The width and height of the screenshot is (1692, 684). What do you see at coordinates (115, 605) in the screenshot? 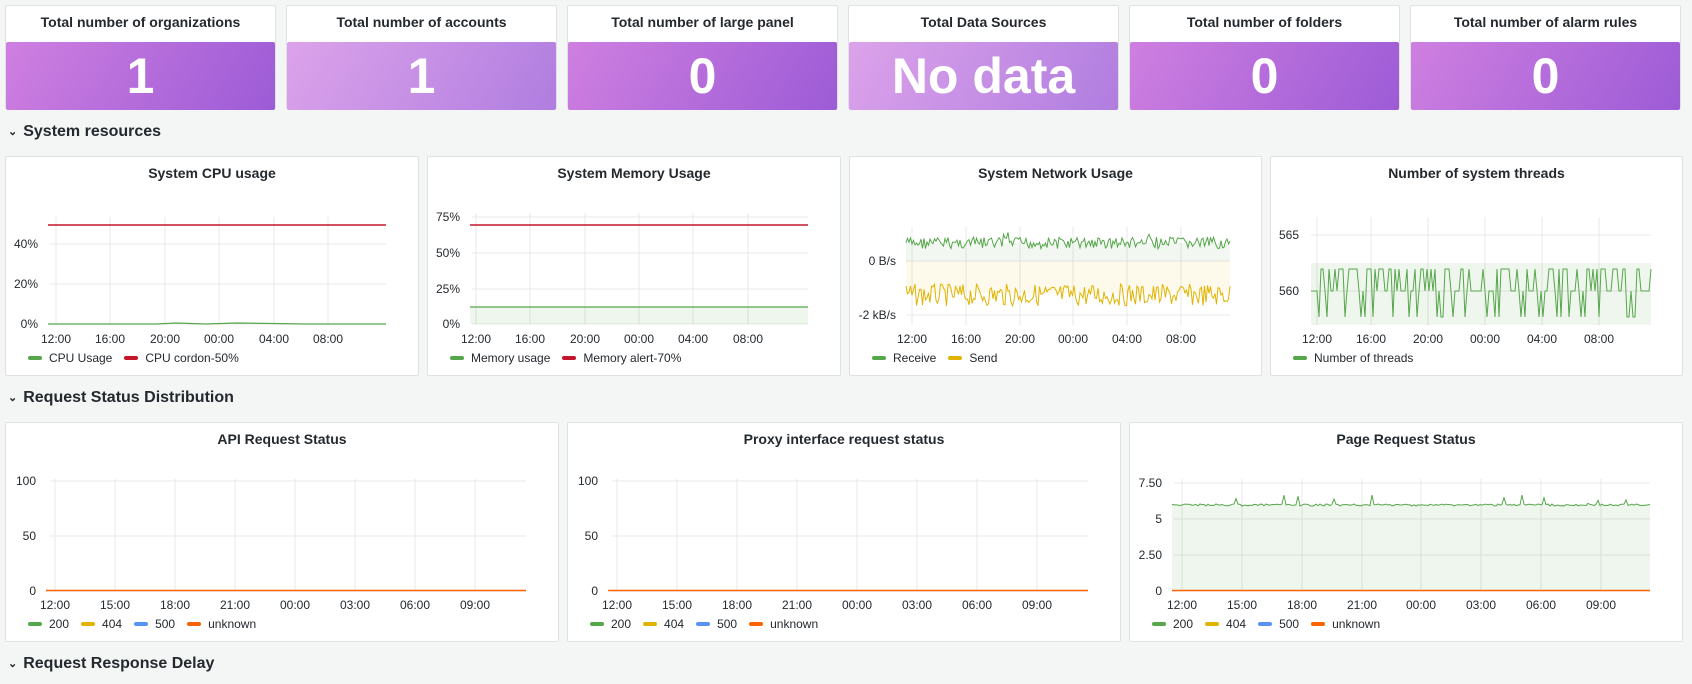
I see `x-tick-label: 15:00` at bounding box center [115, 605].